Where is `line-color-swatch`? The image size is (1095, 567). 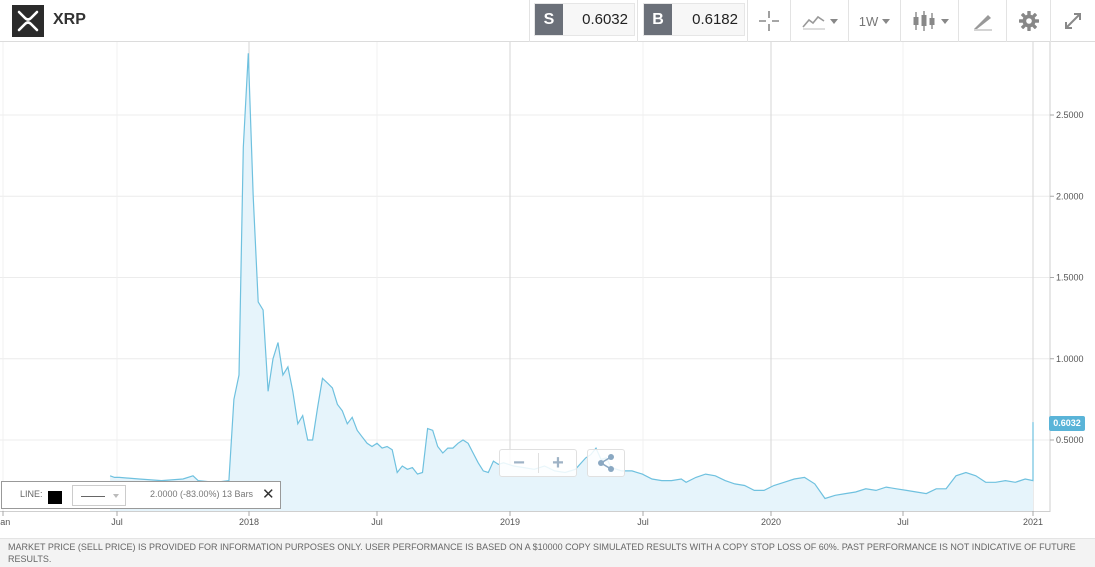
line-color-swatch is located at coordinates (55, 497).